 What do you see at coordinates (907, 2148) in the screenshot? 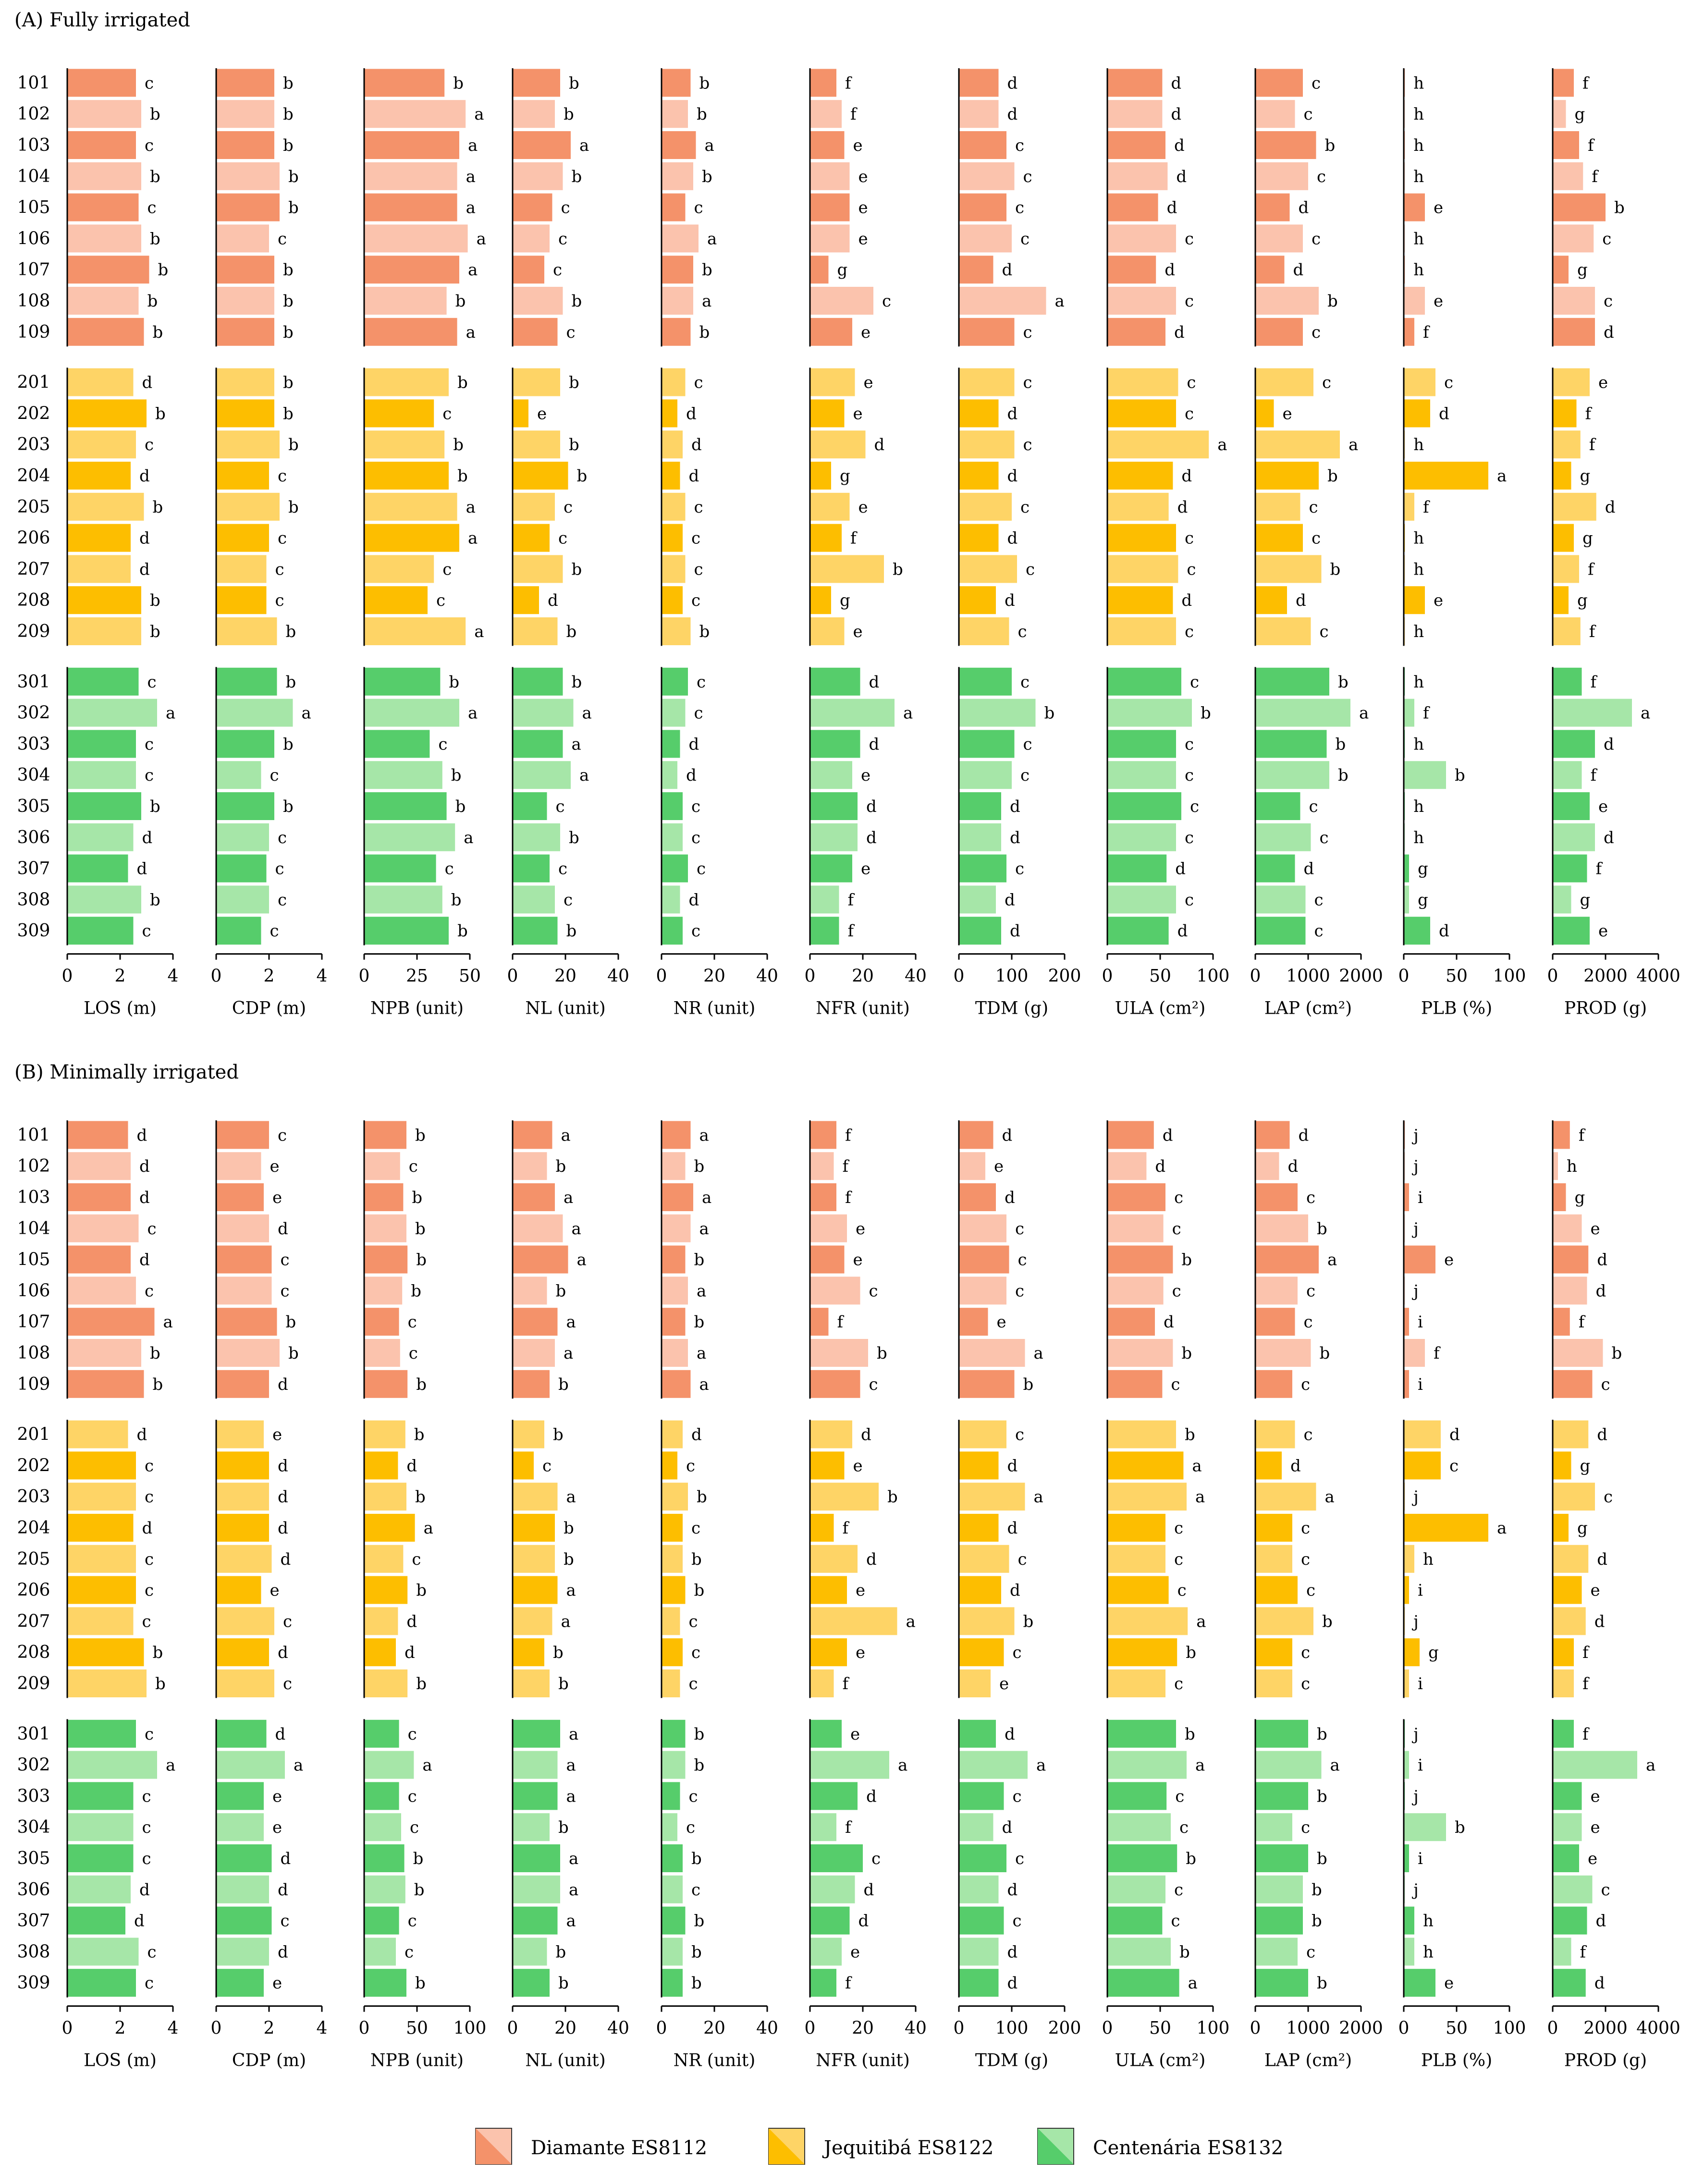
I see `legend-label-jequitiba: Jequitibá ES8122` at bounding box center [907, 2148].